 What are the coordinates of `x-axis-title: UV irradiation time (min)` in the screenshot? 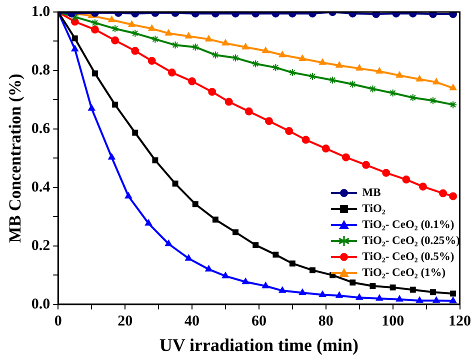 It's located at (259, 344).